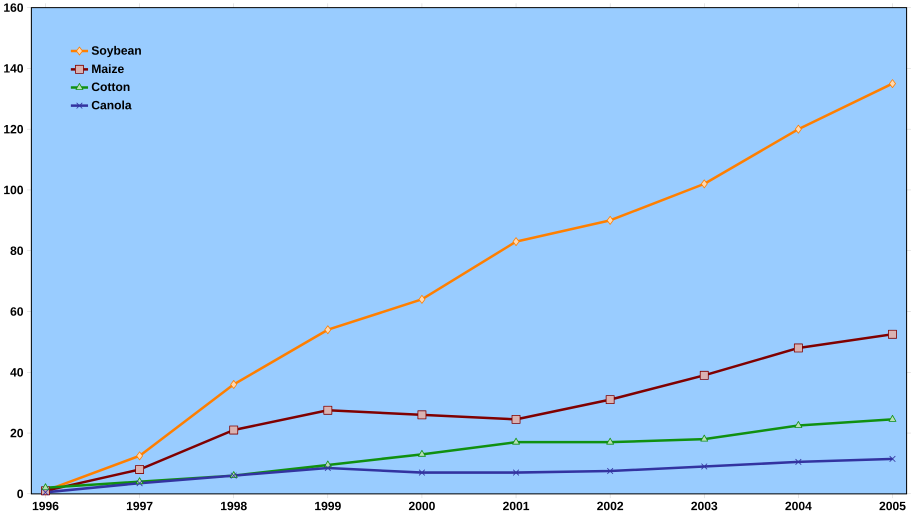  Describe the element at coordinates (116, 52) in the screenshot. I see `legend-label: Soybean` at that location.